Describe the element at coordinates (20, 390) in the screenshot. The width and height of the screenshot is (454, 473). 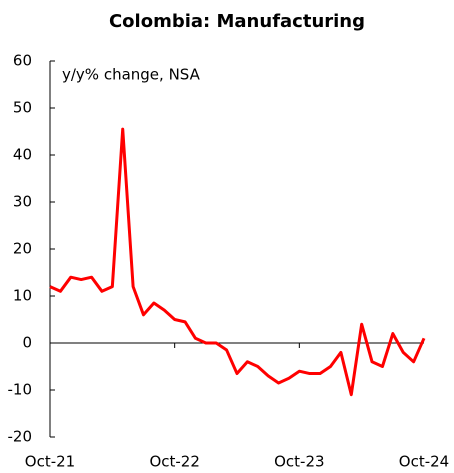
I see `y-tick-label: -10` at that location.